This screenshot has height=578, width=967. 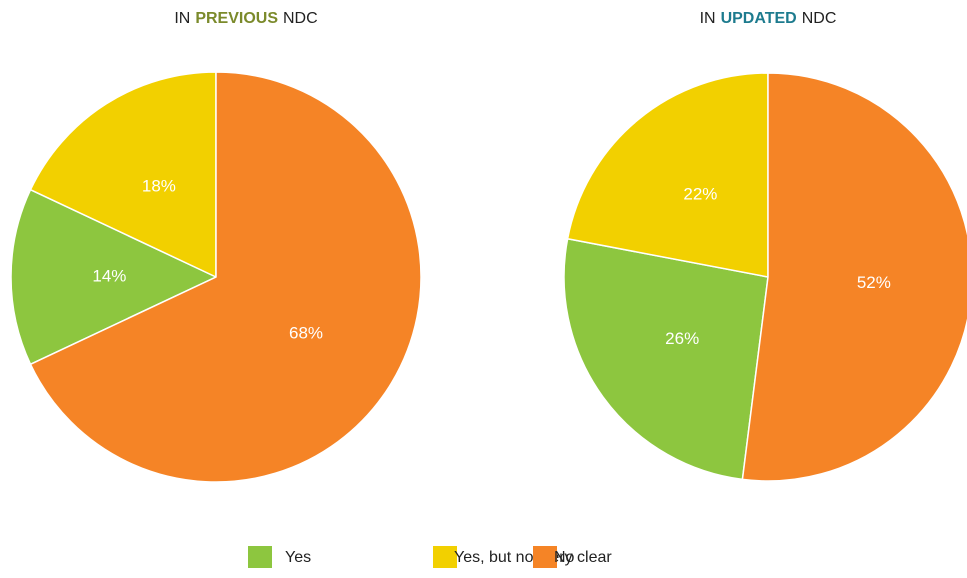 I want to click on data-label: 18%, so click(x=159, y=185).